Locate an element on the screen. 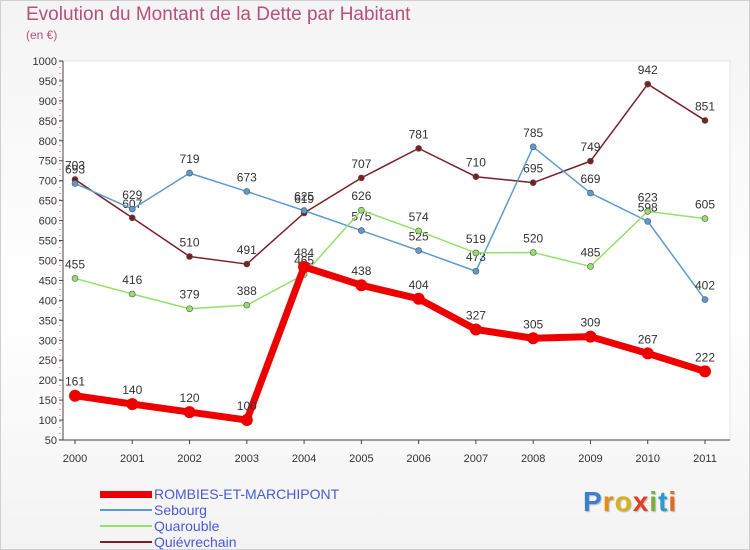  data-label: 669 is located at coordinates (590, 179).